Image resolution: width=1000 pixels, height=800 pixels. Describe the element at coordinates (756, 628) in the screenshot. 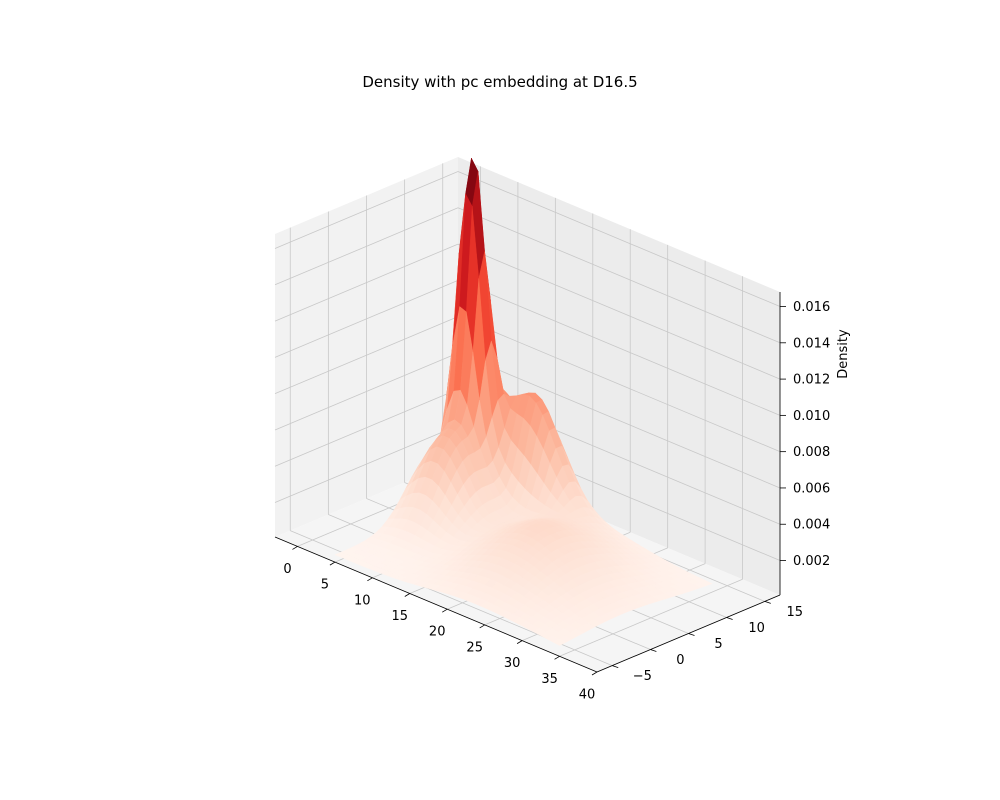

I see `y-tick-label: 10` at that location.